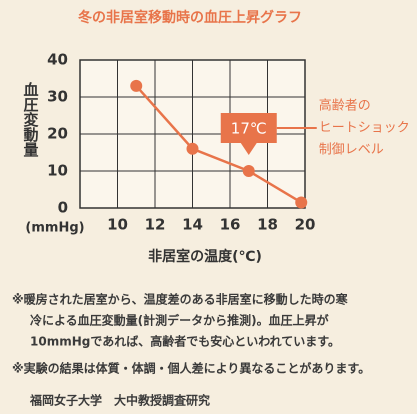  Describe the element at coordinates (155, 225) in the screenshot. I see `x-tick-label: 12` at that location.